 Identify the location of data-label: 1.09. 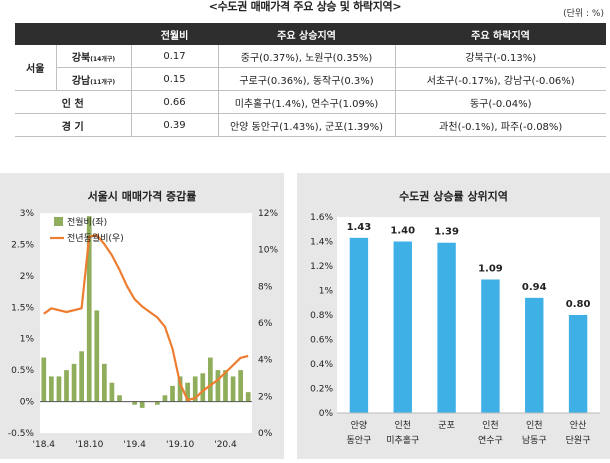
(490, 268).